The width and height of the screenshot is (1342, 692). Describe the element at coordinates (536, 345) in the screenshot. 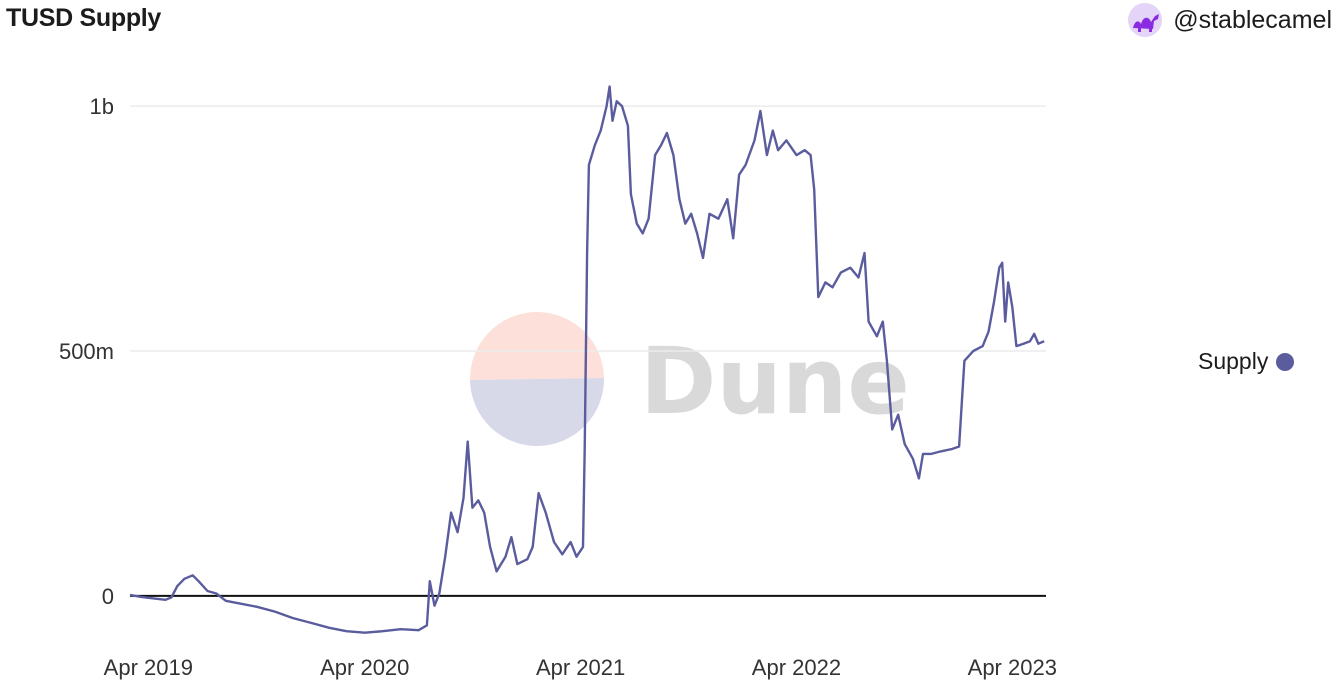

I see `watermark-top-half` at that location.